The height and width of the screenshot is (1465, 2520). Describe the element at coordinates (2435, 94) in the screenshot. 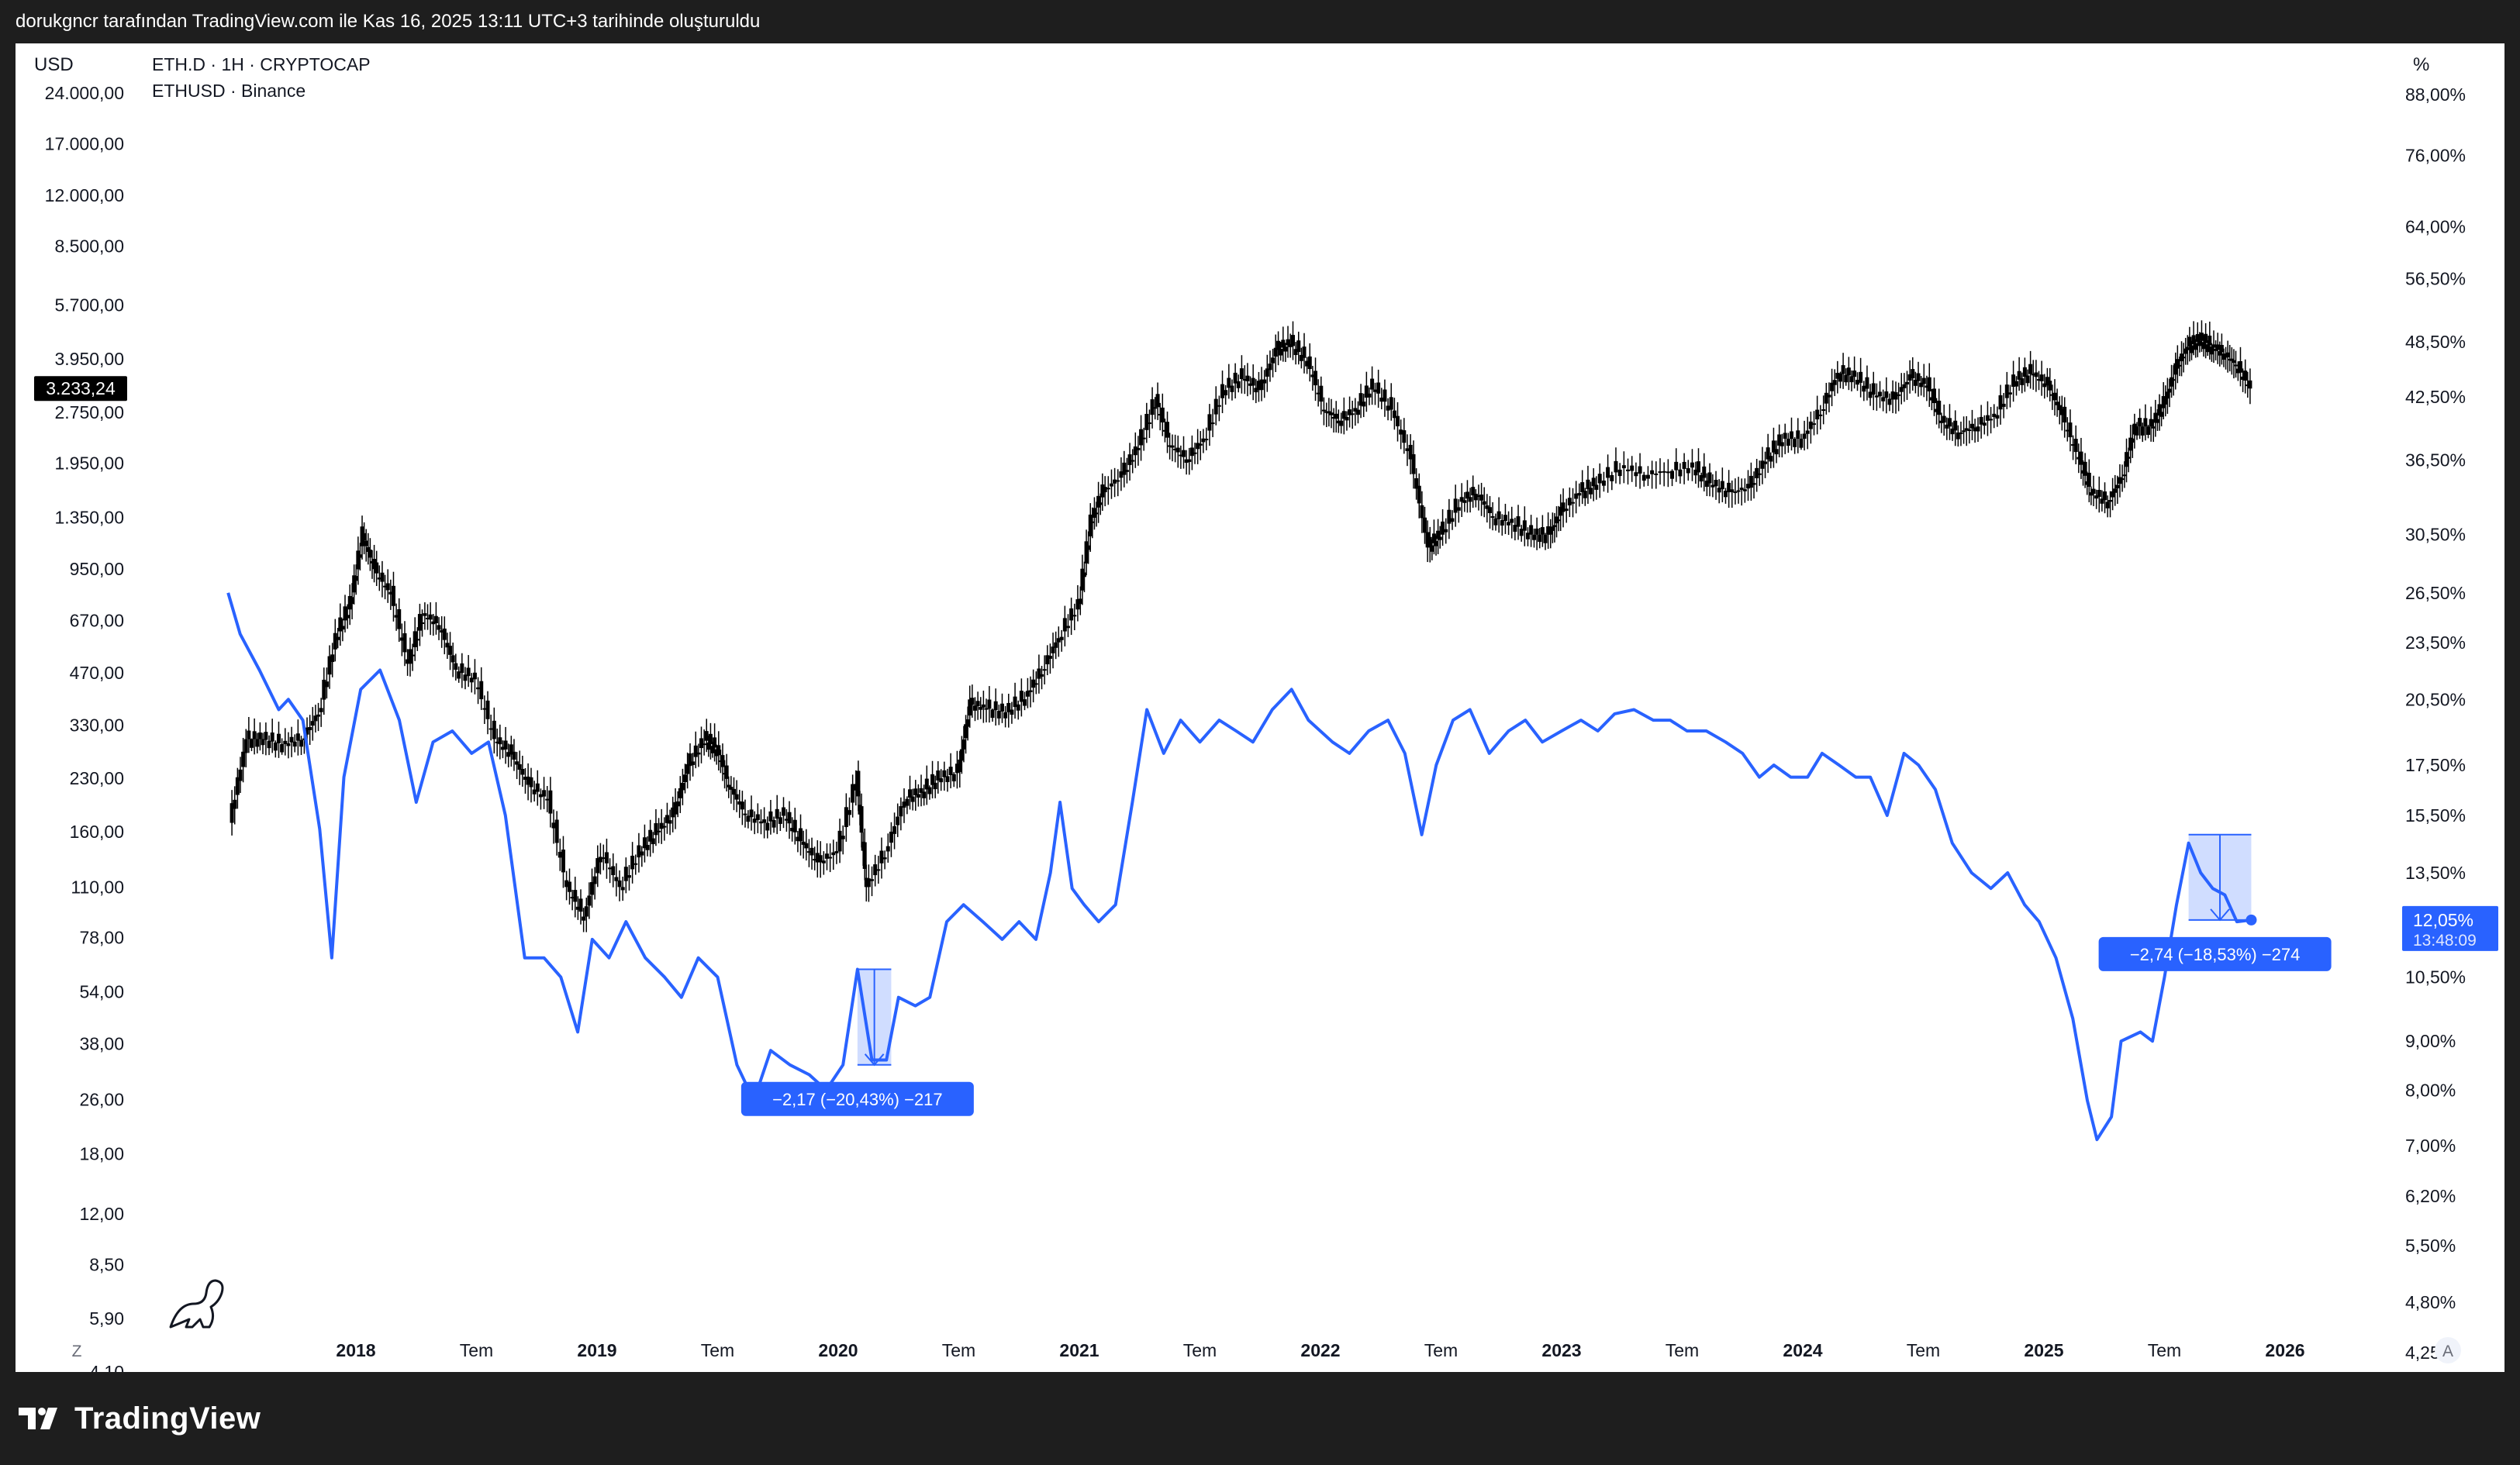

I see `right-axis-tick-label: 88,00%` at that location.